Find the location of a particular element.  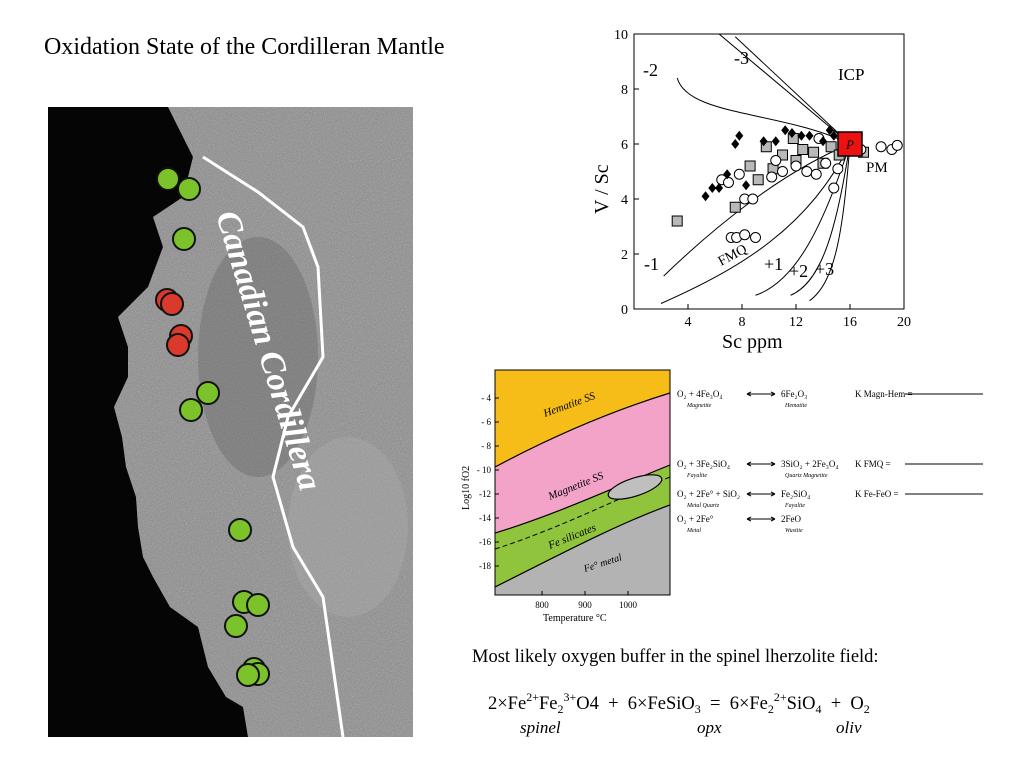

y-tick-label: 8 is located at coordinates (624, 90).